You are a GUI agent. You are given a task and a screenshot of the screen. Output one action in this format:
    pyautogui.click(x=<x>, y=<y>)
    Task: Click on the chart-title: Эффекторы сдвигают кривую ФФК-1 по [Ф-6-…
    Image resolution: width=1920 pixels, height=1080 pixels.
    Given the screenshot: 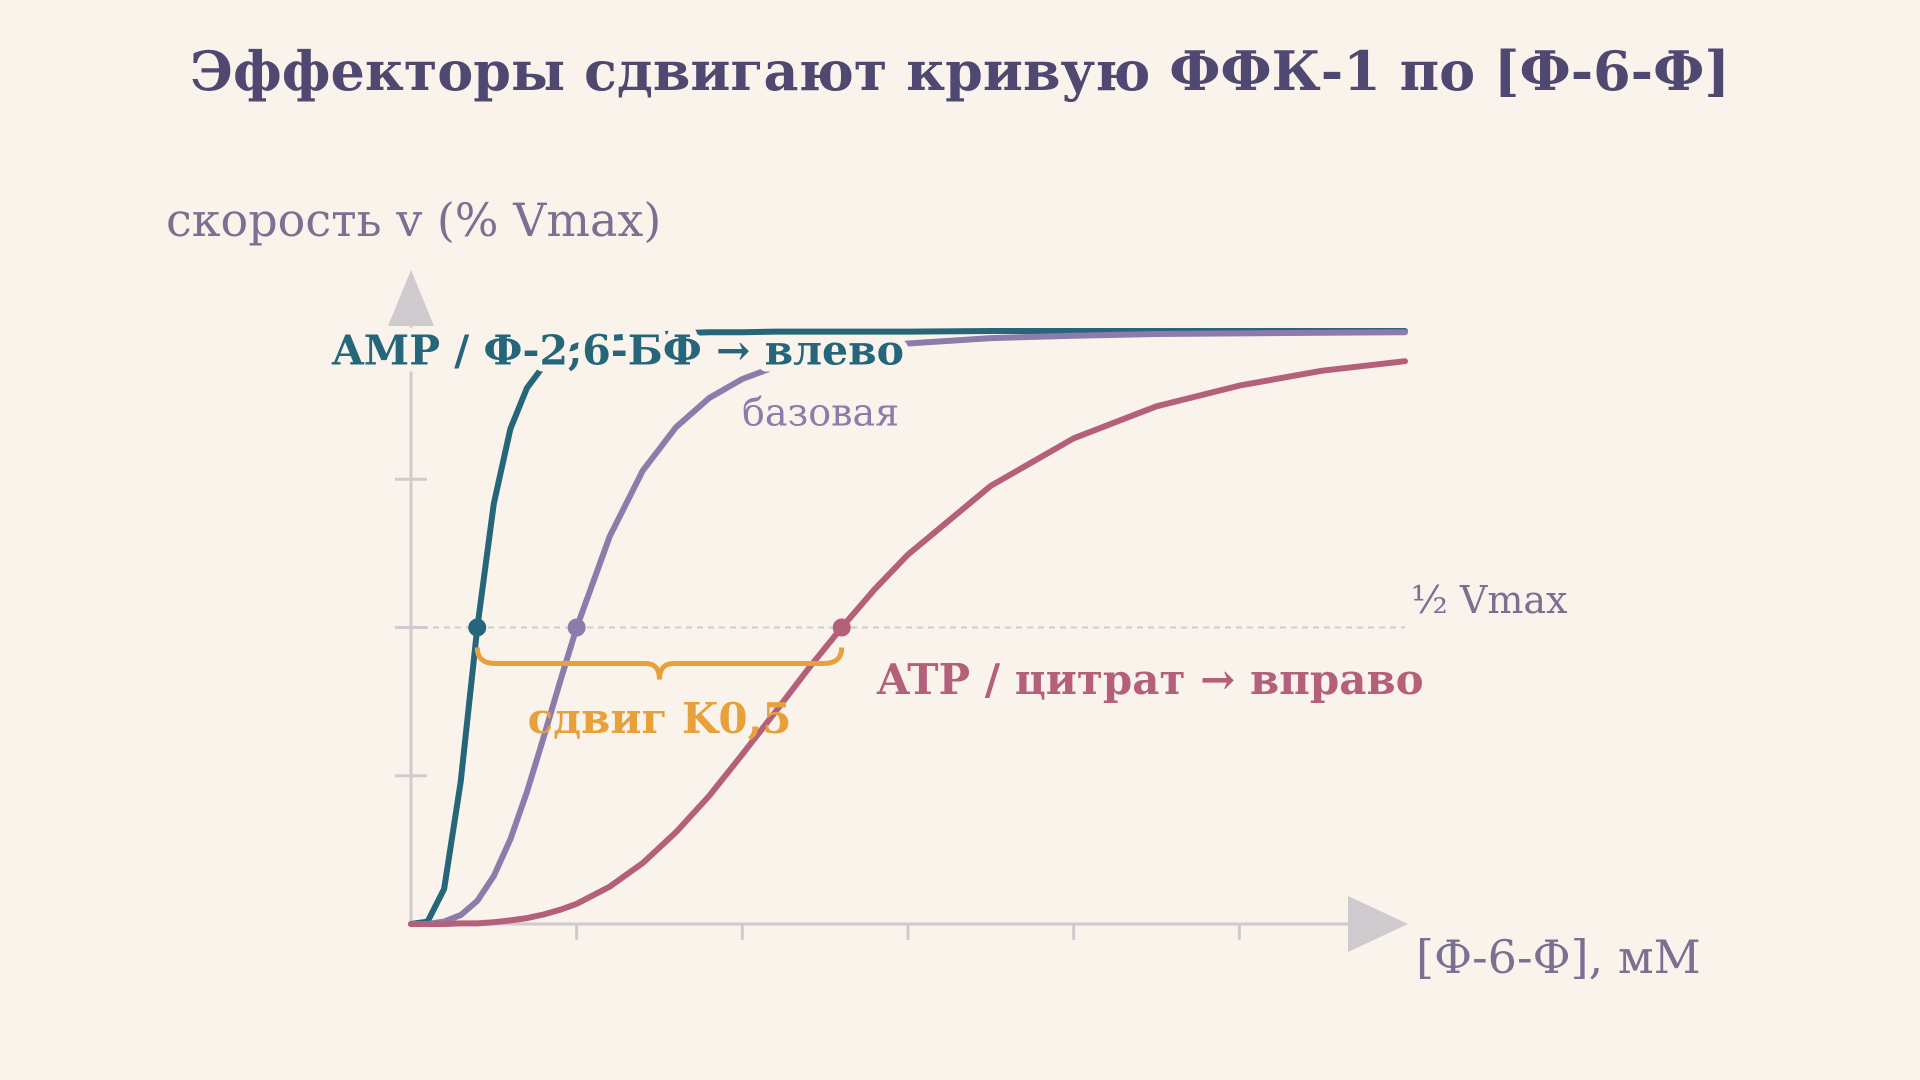 What is the action you would take?
    pyautogui.click(x=960, y=71)
    